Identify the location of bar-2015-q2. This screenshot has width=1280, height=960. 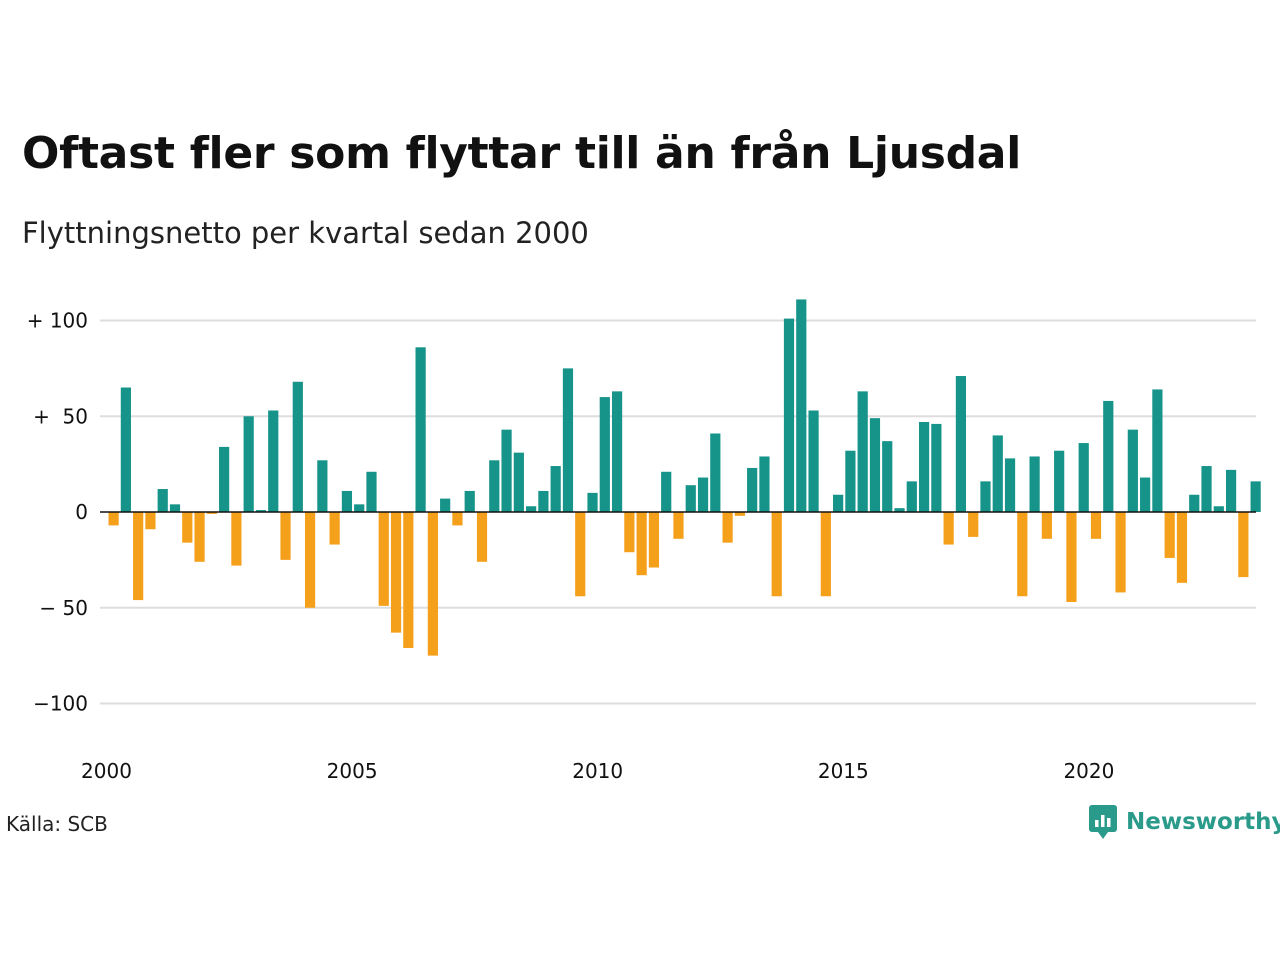
(862, 451).